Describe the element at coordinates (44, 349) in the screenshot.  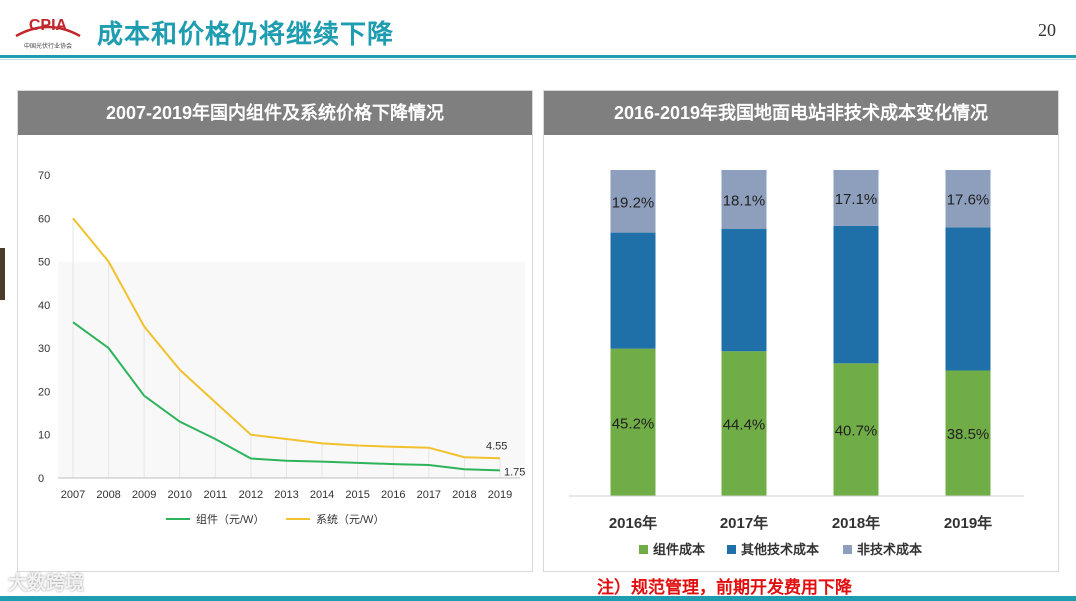
I see `y-tick-label: 30` at that location.